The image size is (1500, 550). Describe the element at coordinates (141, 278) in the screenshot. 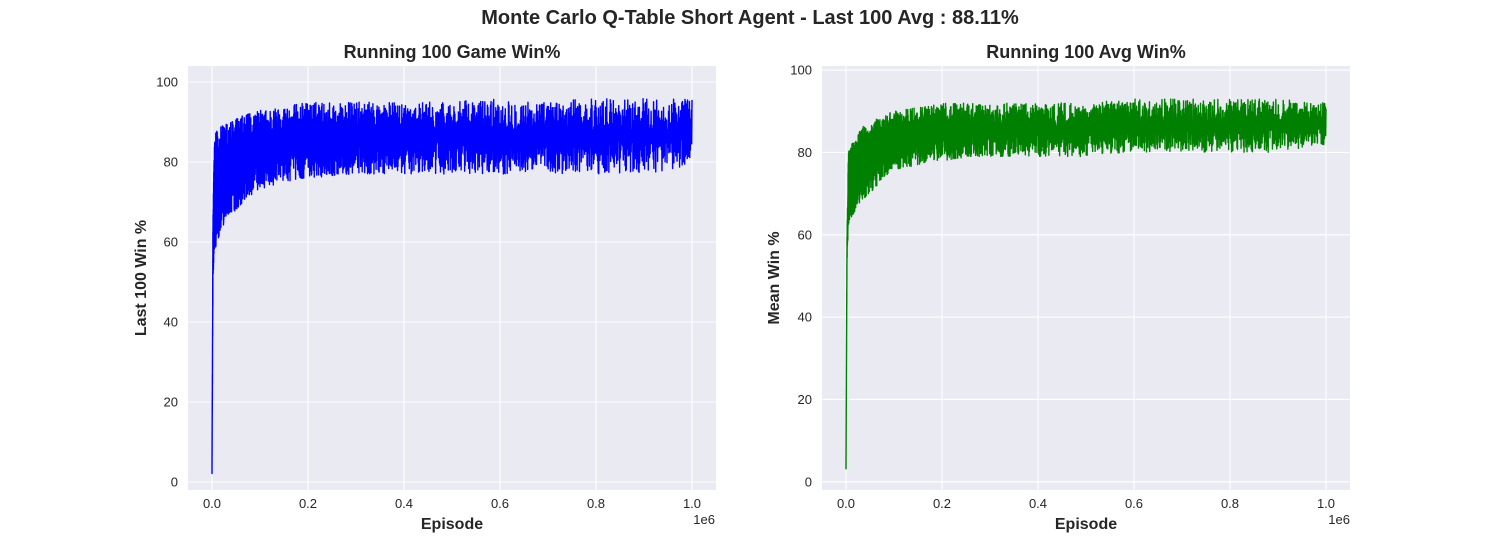

I see `y-axis-label: Last 100 Win %` at that location.